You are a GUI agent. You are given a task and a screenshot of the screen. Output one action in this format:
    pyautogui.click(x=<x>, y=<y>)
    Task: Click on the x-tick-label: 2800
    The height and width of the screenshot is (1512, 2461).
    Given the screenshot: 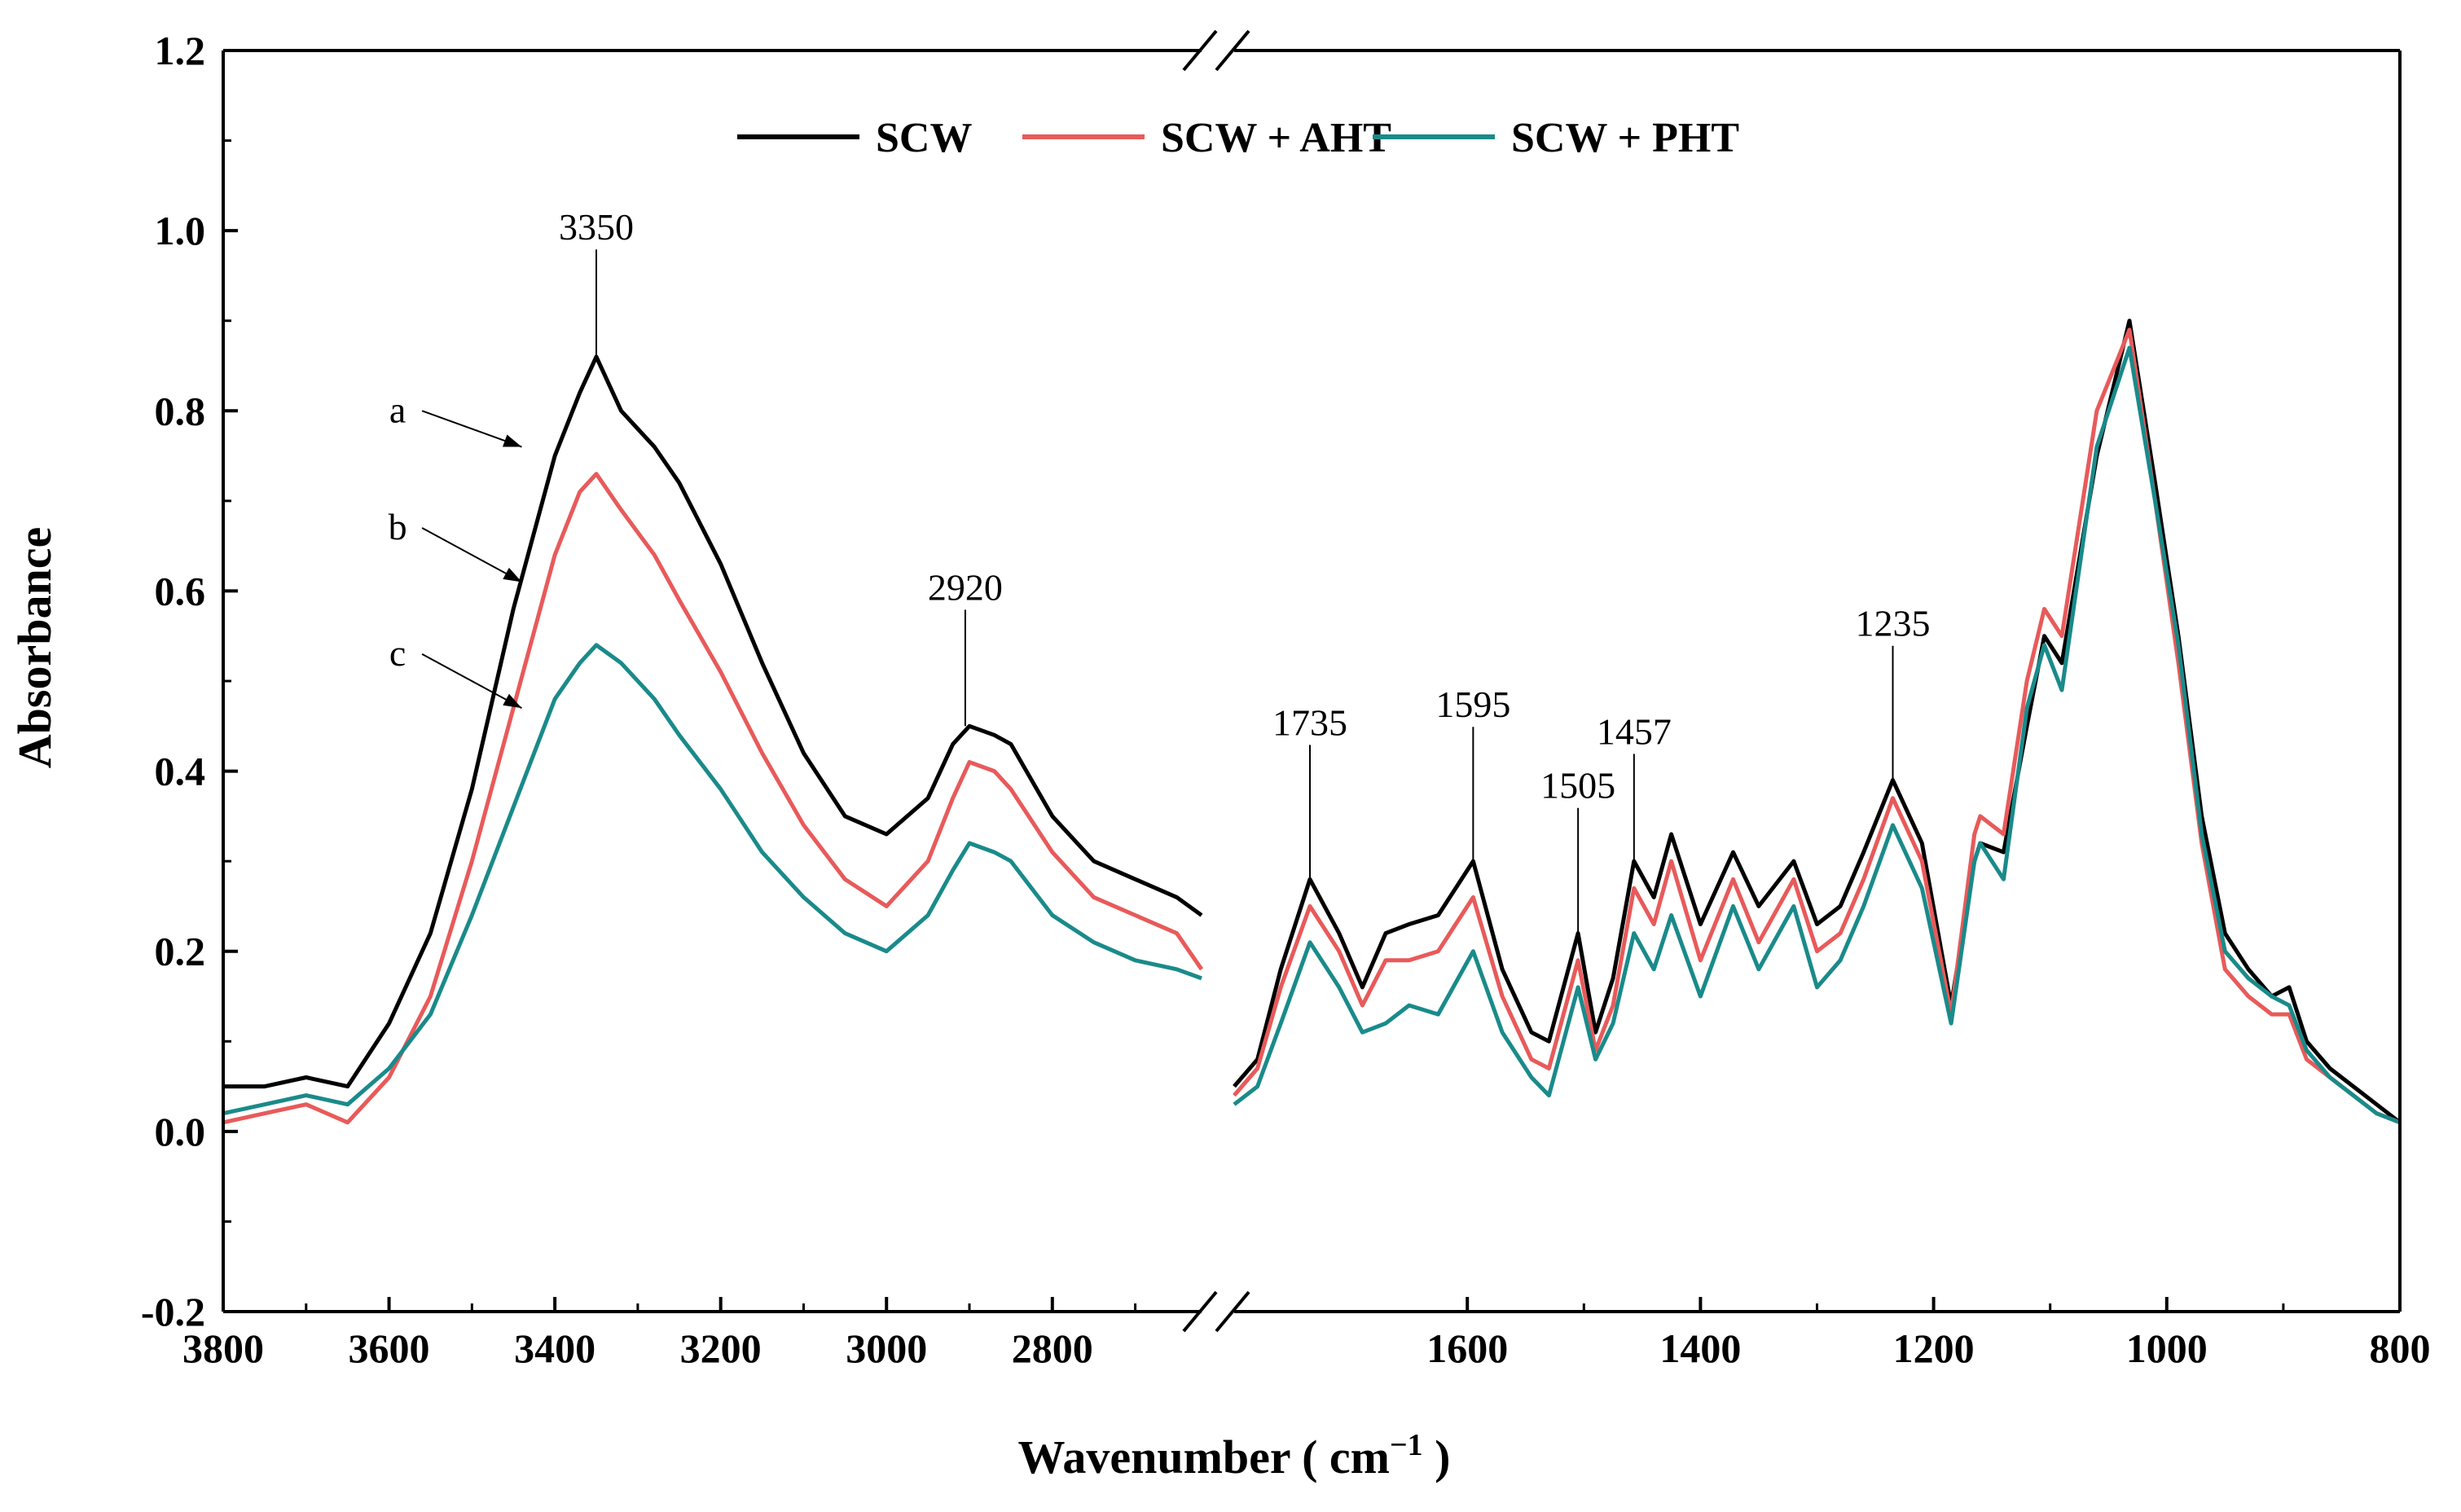 What is the action you would take?
    pyautogui.click(x=1052, y=1348)
    